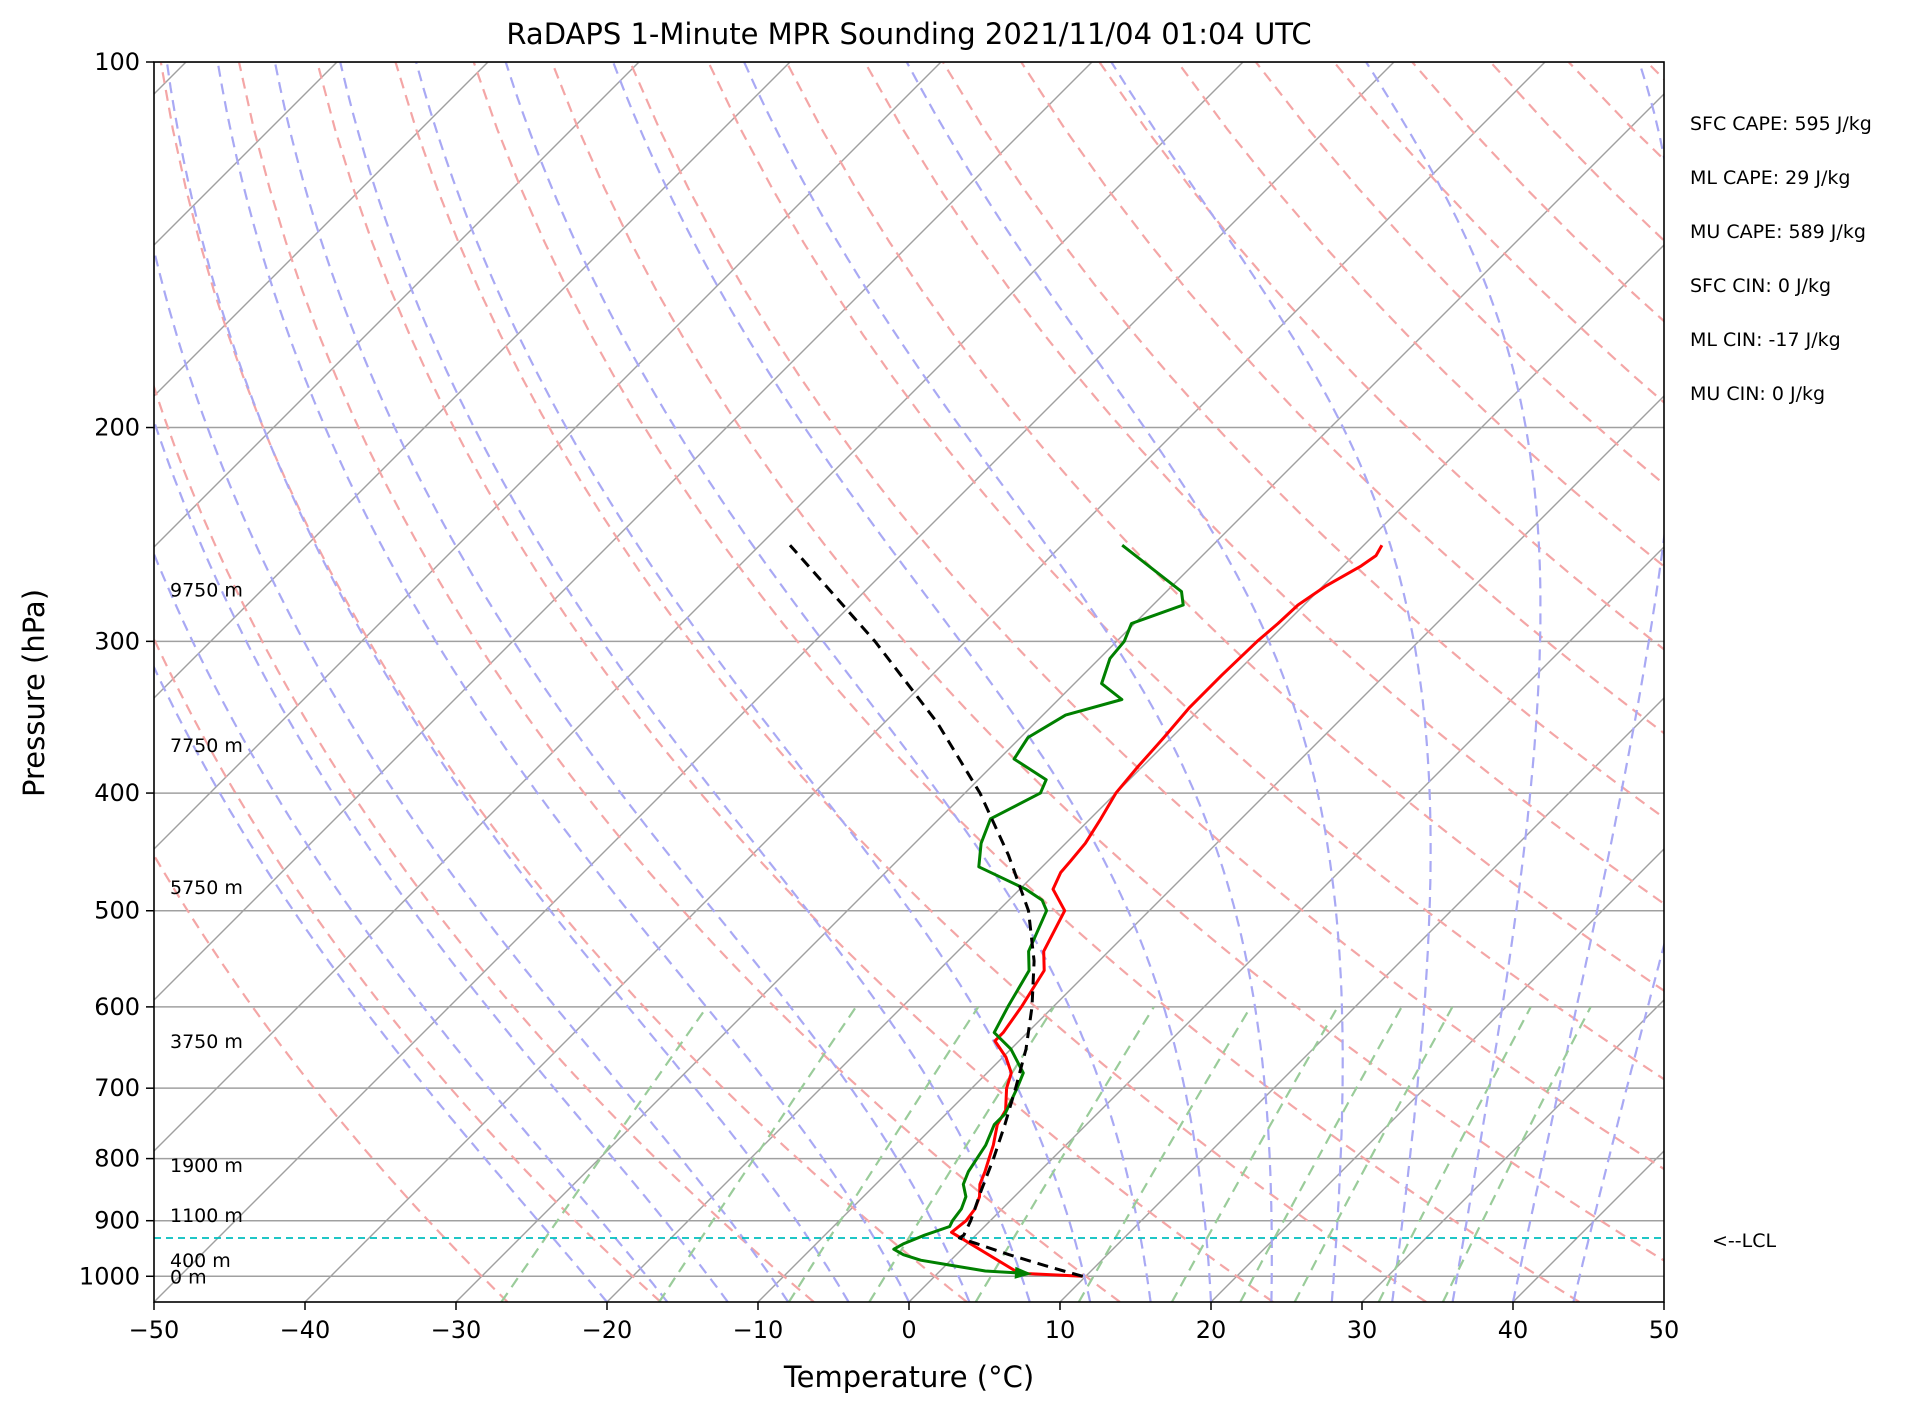  Describe the element at coordinates (200, 1261) in the screenshot. I see `height-label: 400 m` at that location.